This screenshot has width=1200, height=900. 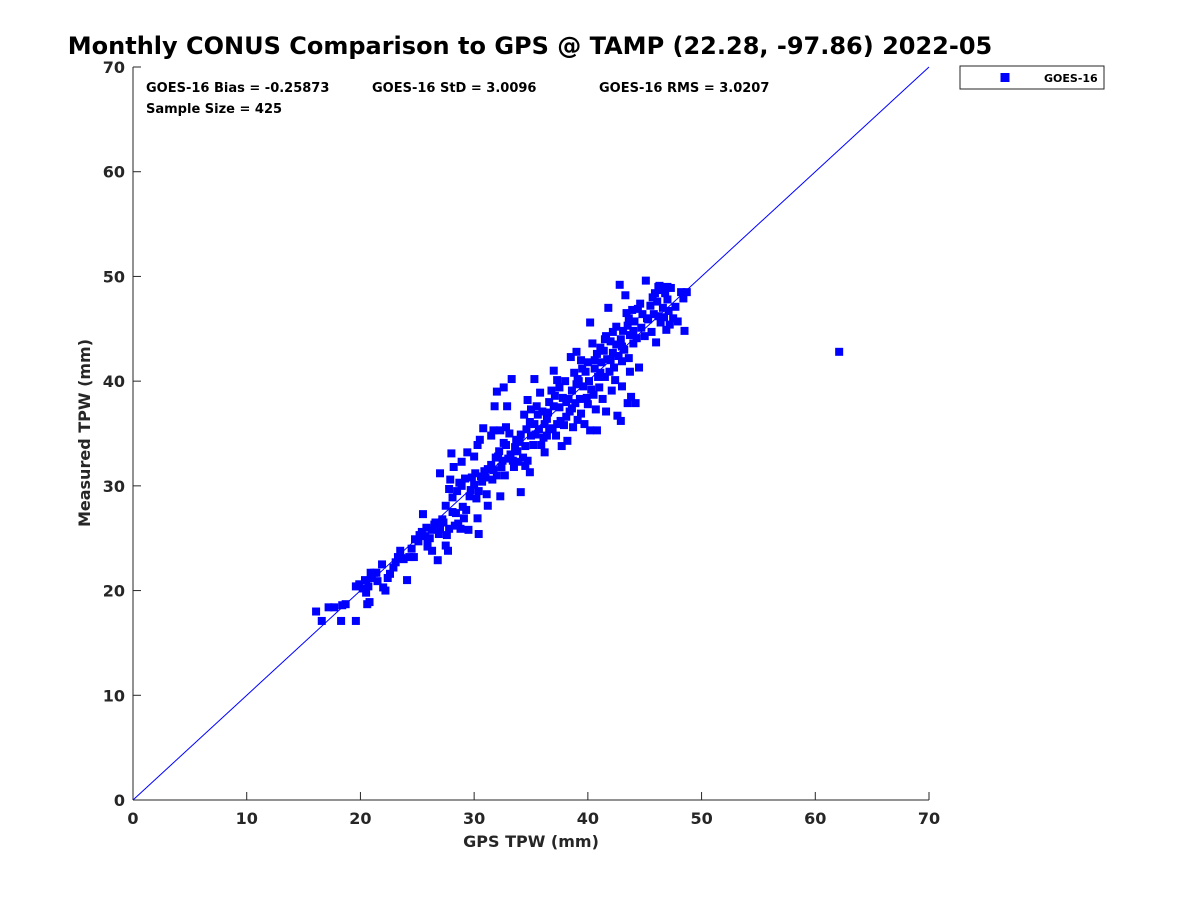 I want to click on y-tick-label: 50, so click(x=114, y=276).